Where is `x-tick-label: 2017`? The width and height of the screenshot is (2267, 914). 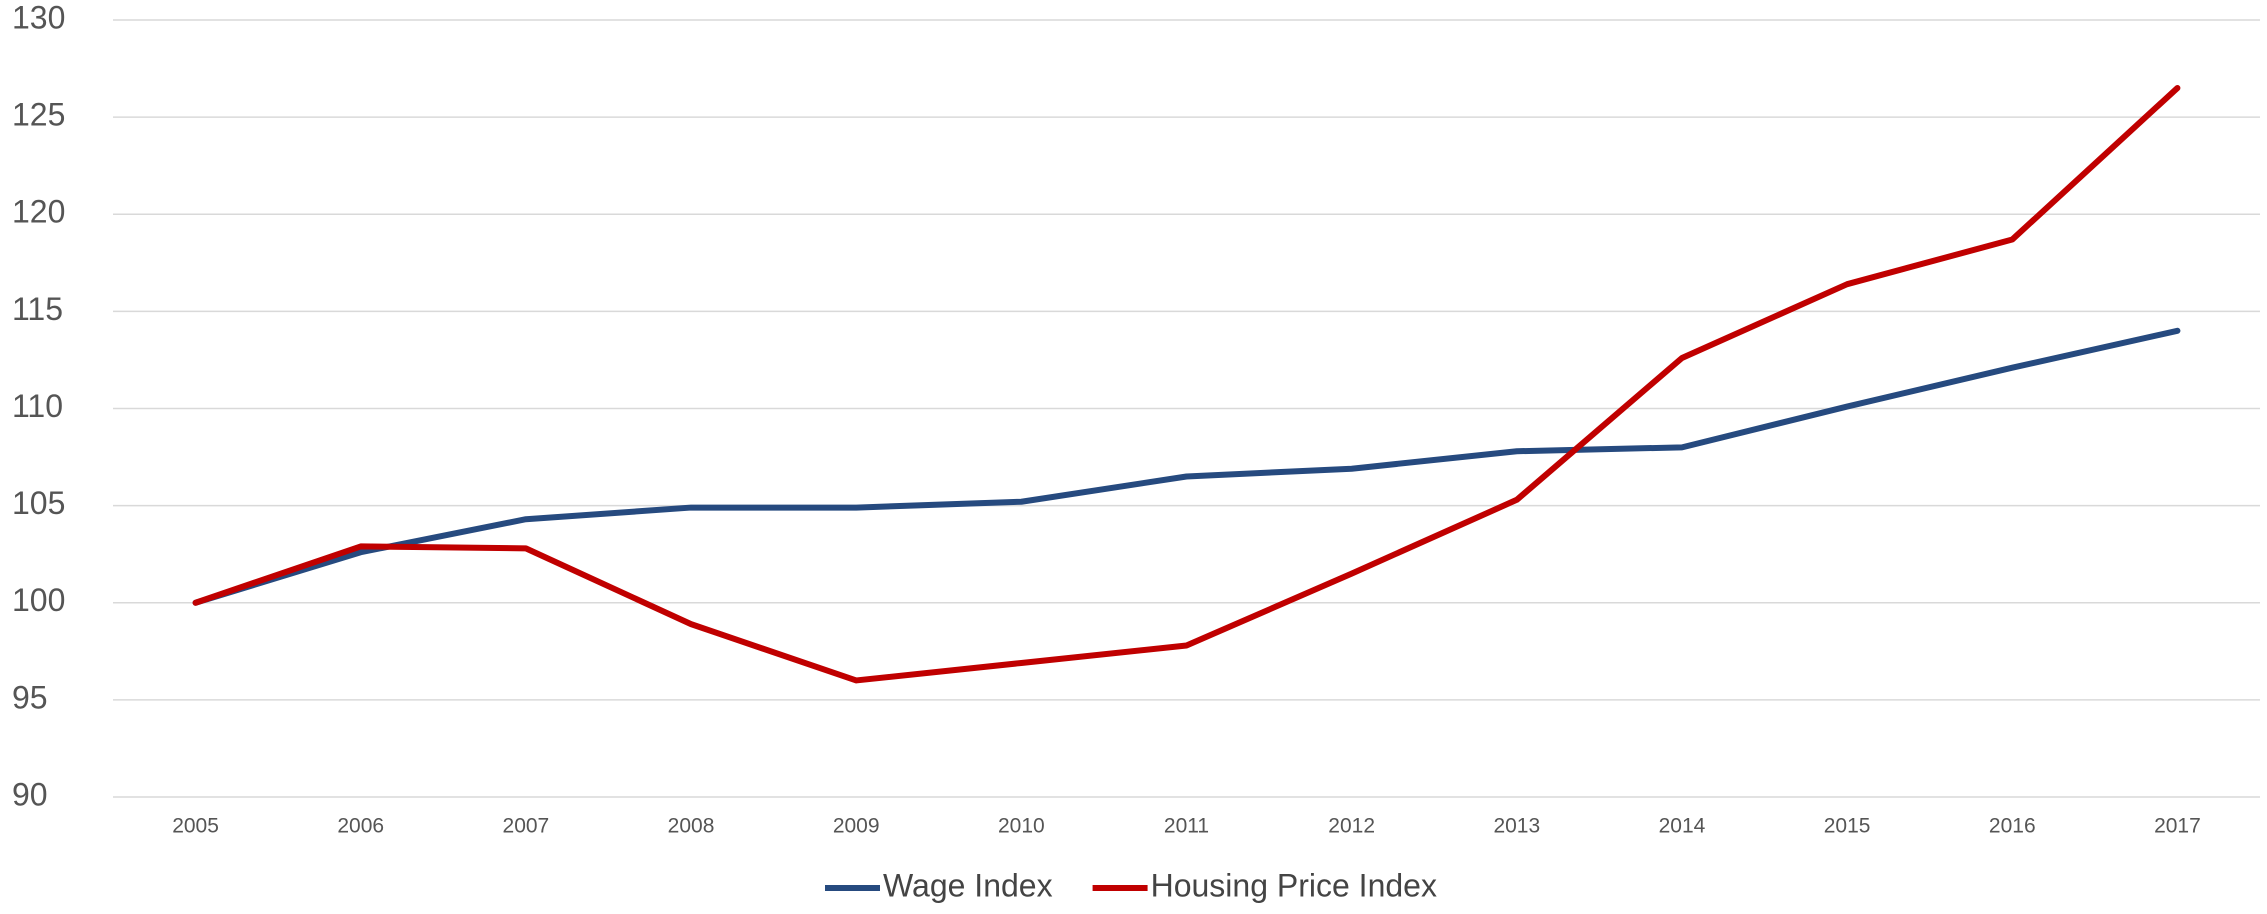 x-tick-label: 2017 is located at coordinates (2177, 826).